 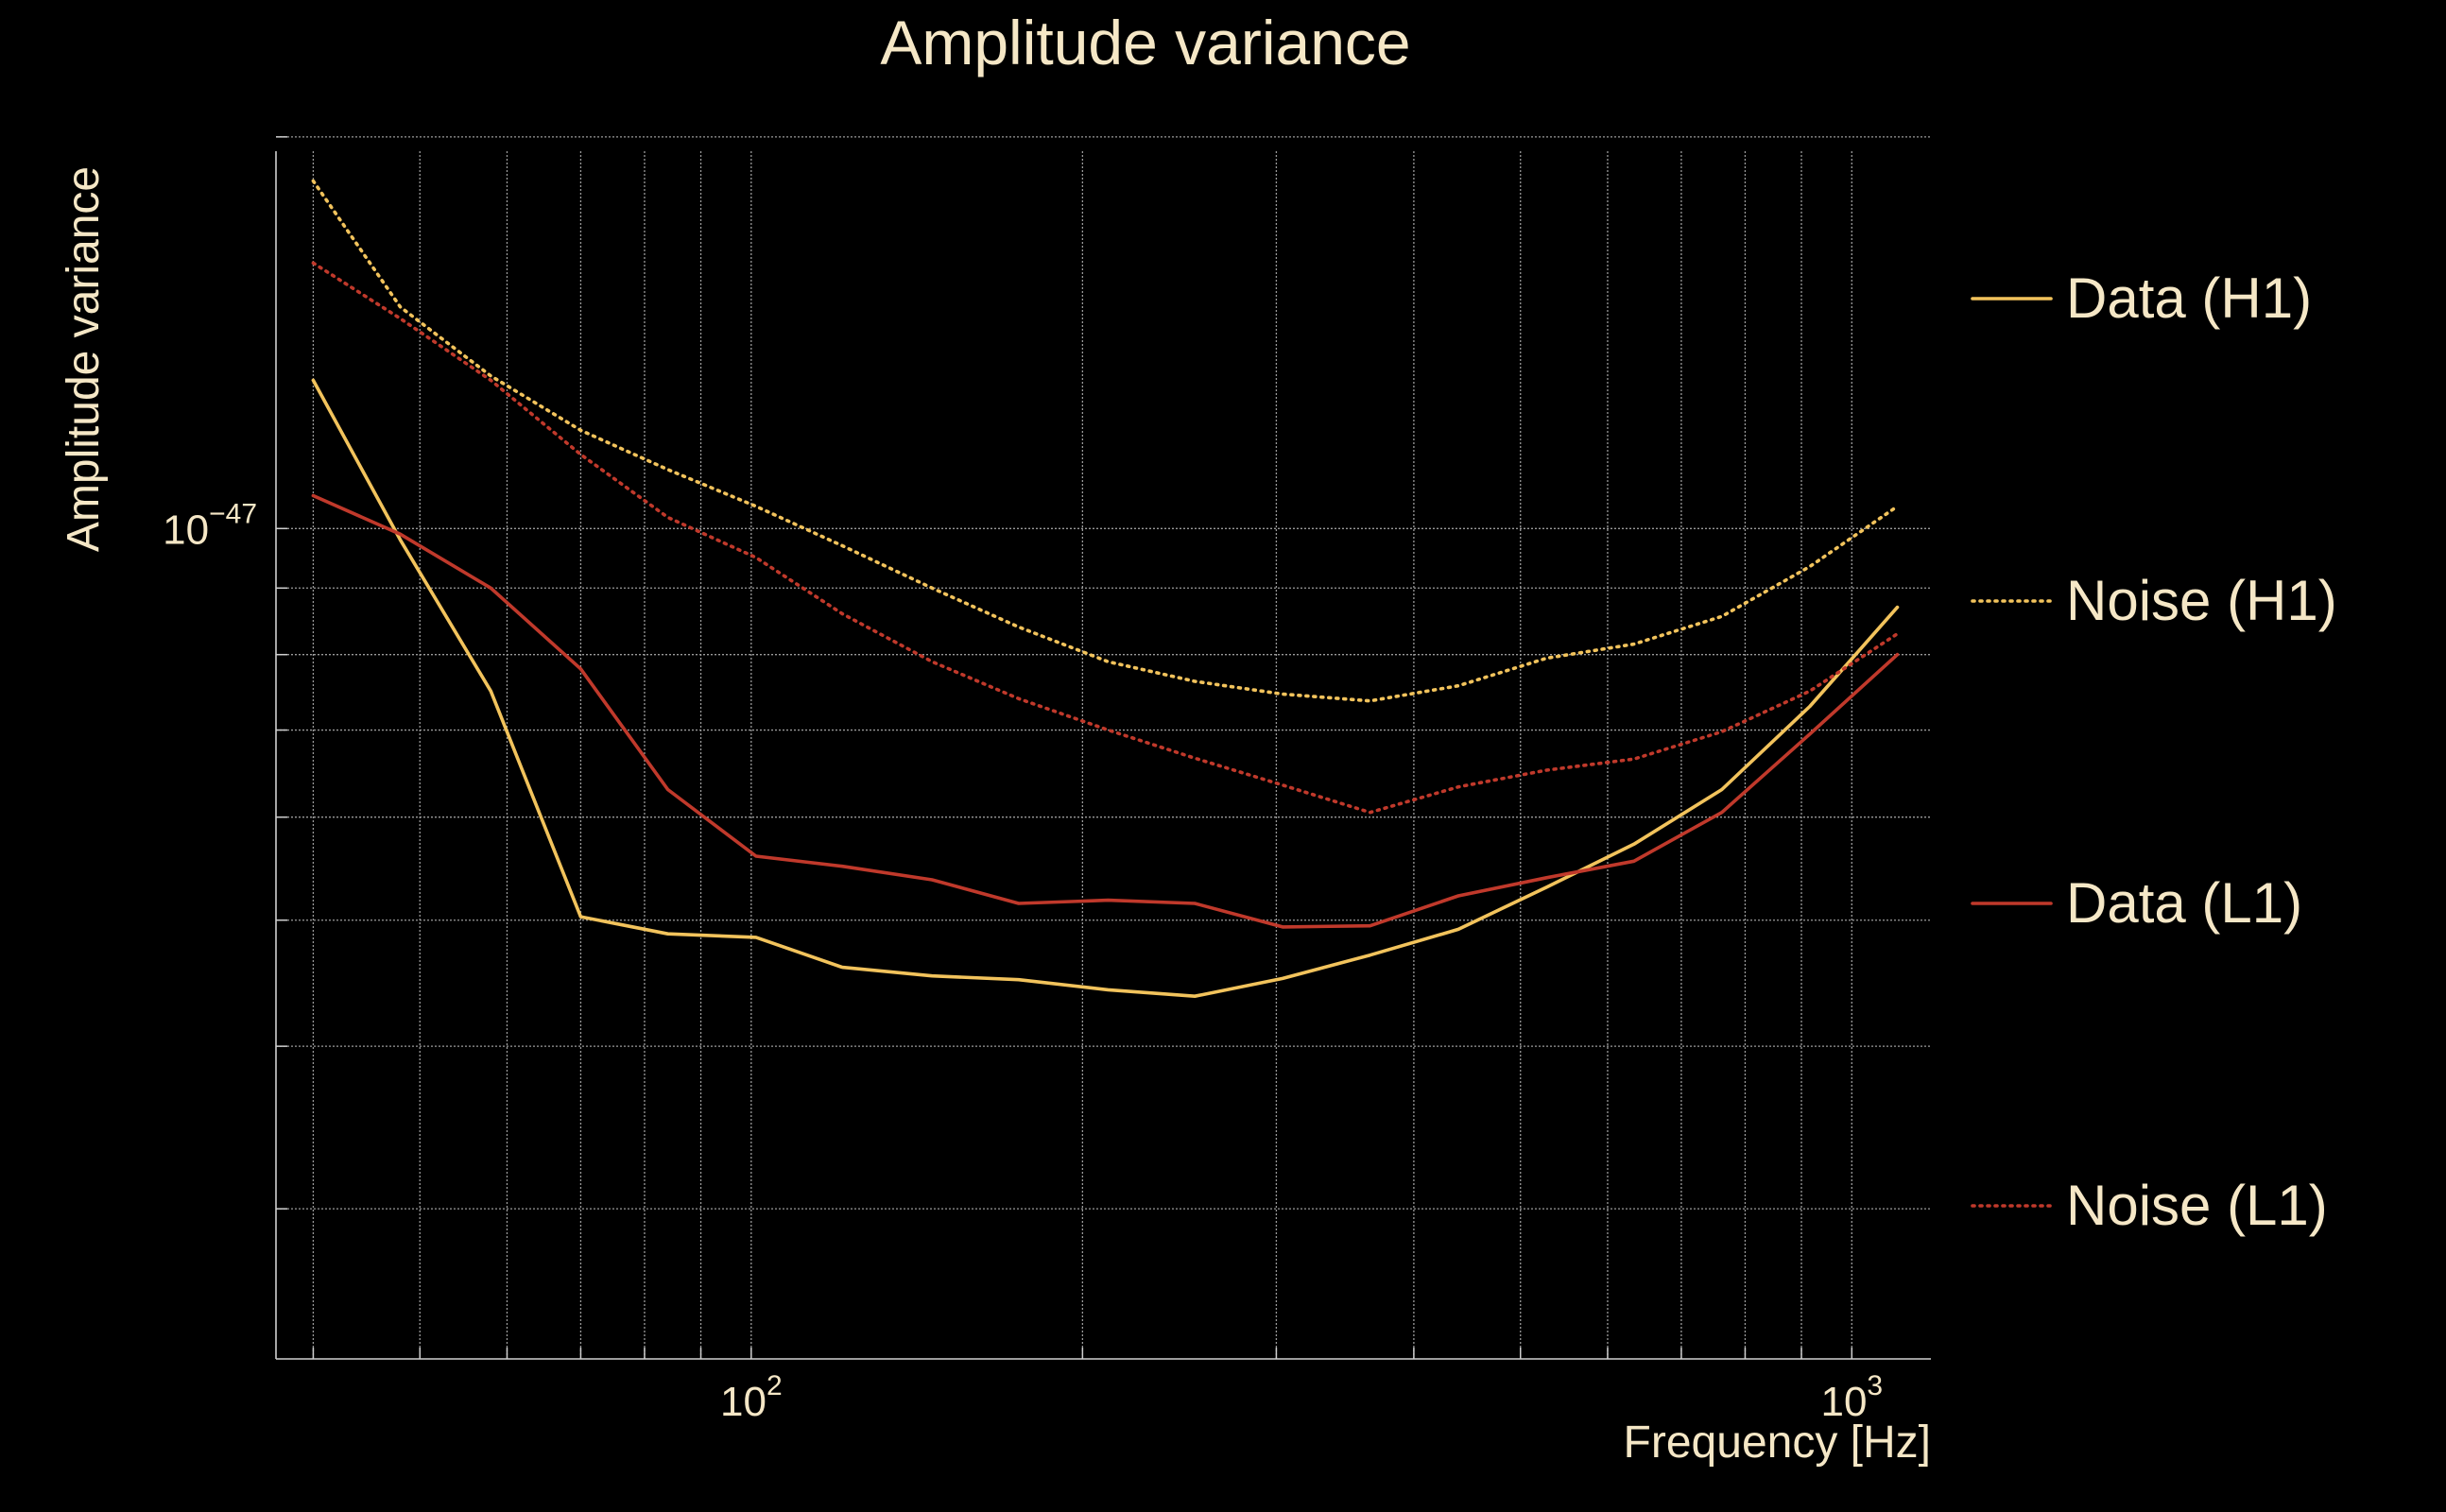 I want to click on legend-item: Noise (H1), so click(x=2154, y=600).